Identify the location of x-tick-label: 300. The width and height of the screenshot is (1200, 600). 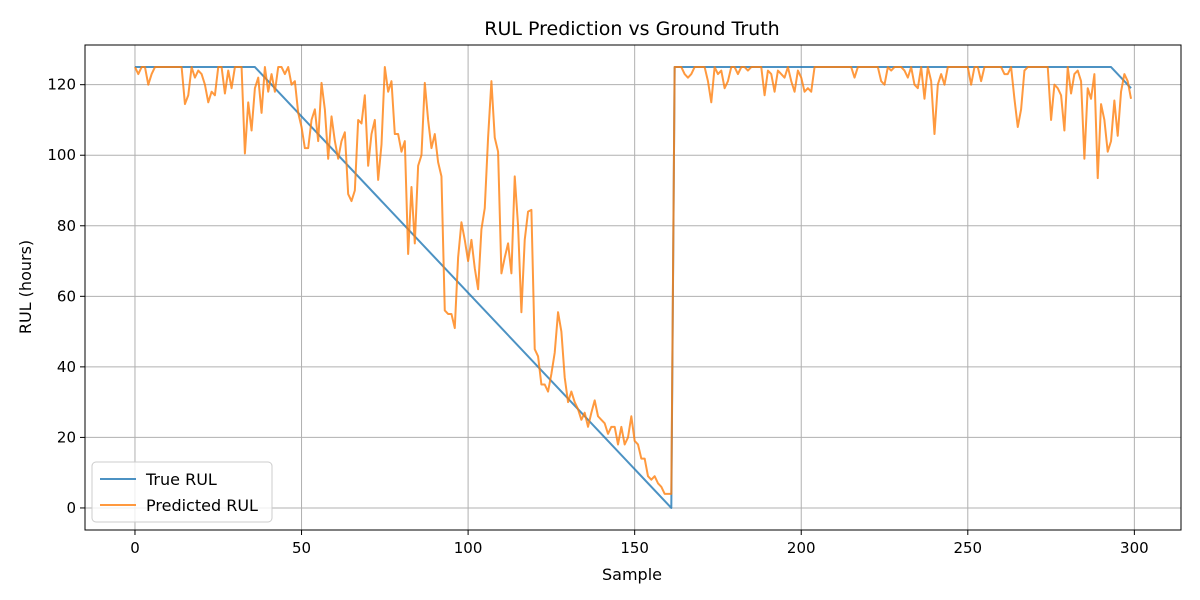
(1134, 548).